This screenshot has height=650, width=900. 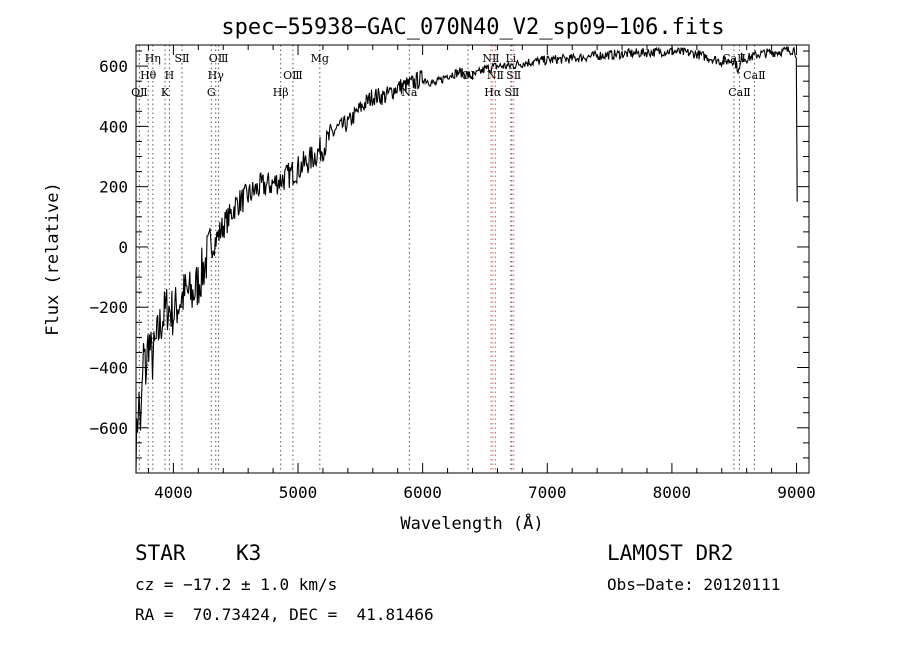 What do you see at coordinates (113, 187) in the screenshot?
I see `y-tick-label: 200` at bounding box center [113, 187].